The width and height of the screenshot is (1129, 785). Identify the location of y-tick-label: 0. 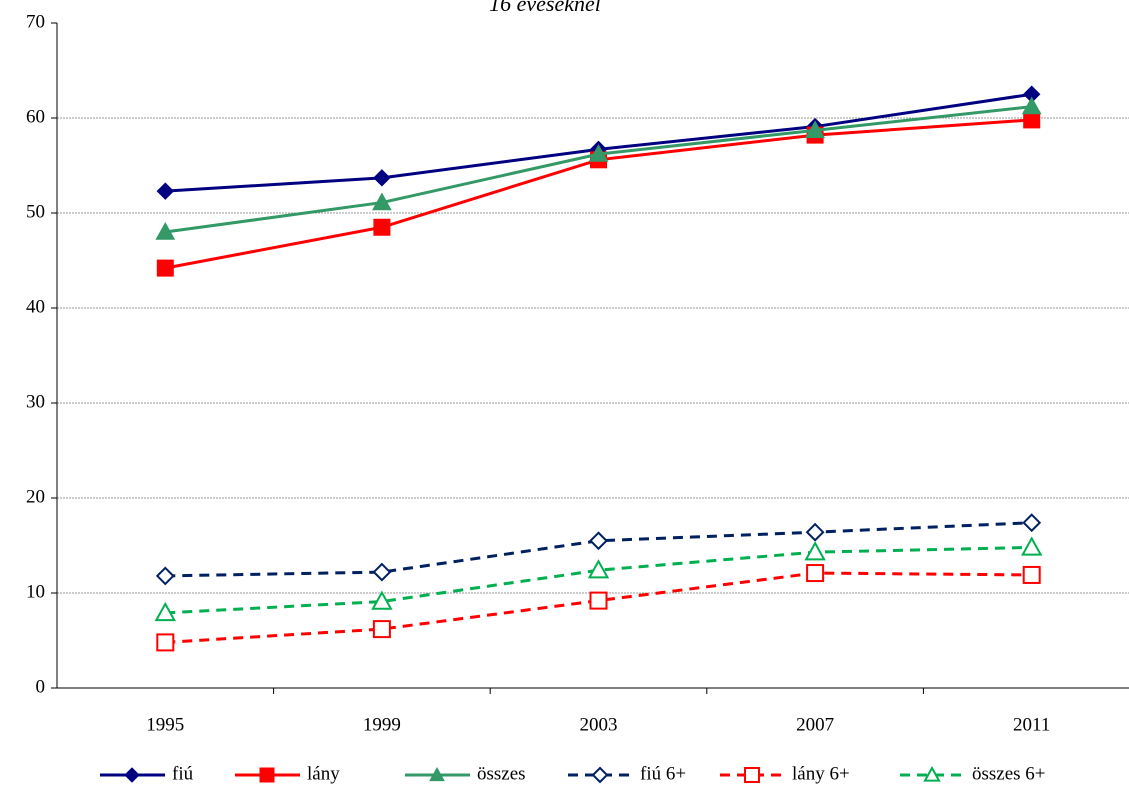
(41, 686).